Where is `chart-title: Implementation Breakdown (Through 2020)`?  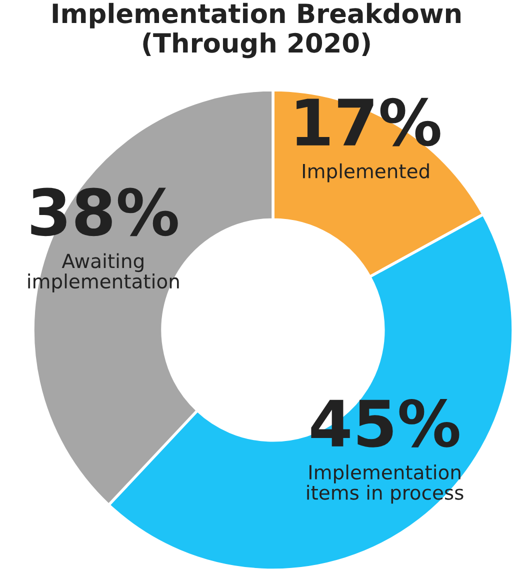 chart-title: Implementation Breakdown (Through 2020) is located at coordinates (256, 30).